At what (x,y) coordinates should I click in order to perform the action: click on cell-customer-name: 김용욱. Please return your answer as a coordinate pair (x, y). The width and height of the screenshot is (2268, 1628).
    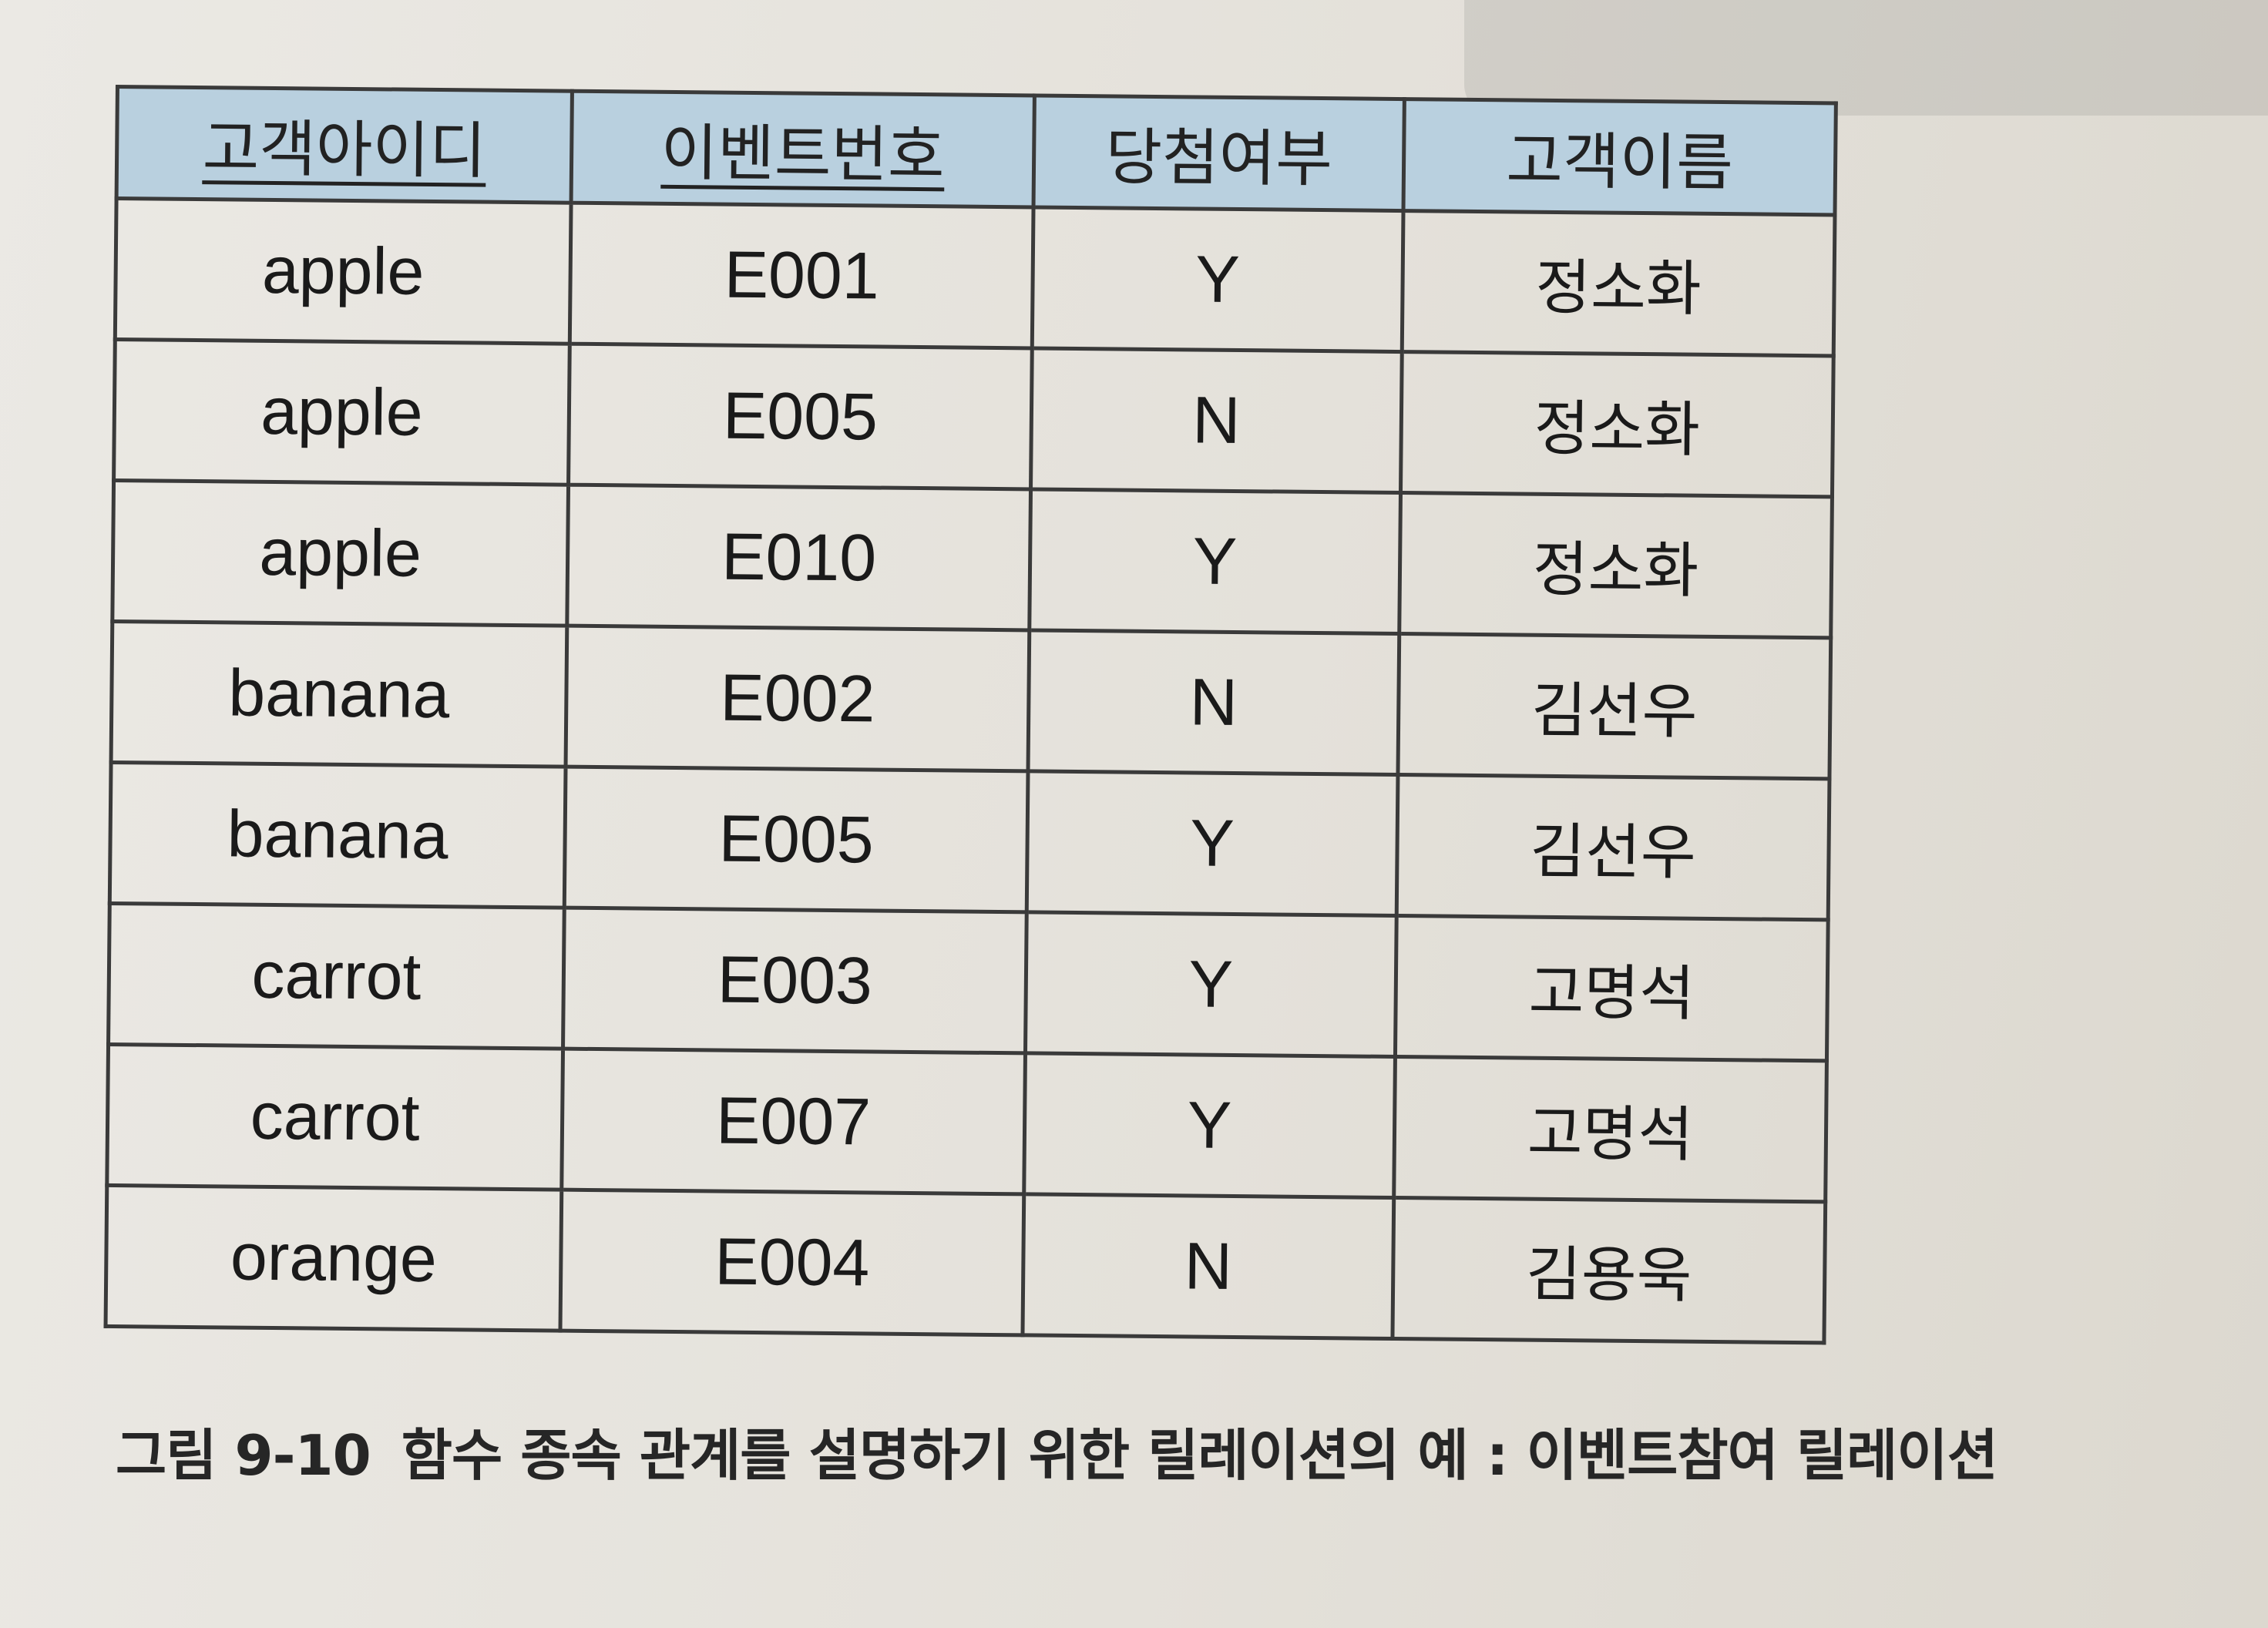
    Looking at the image, I should click on (1609, 1270).